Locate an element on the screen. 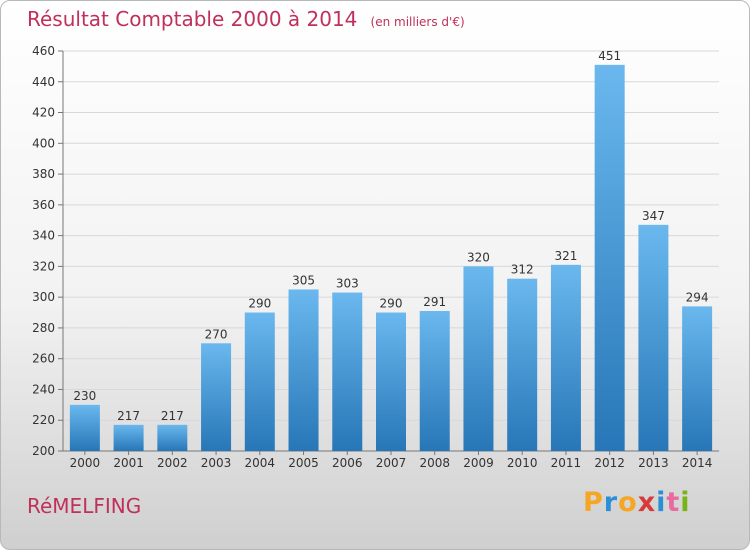 The width and height of the screenshot is (750, 550). bar-2011 is located at coordinates (565, 357).